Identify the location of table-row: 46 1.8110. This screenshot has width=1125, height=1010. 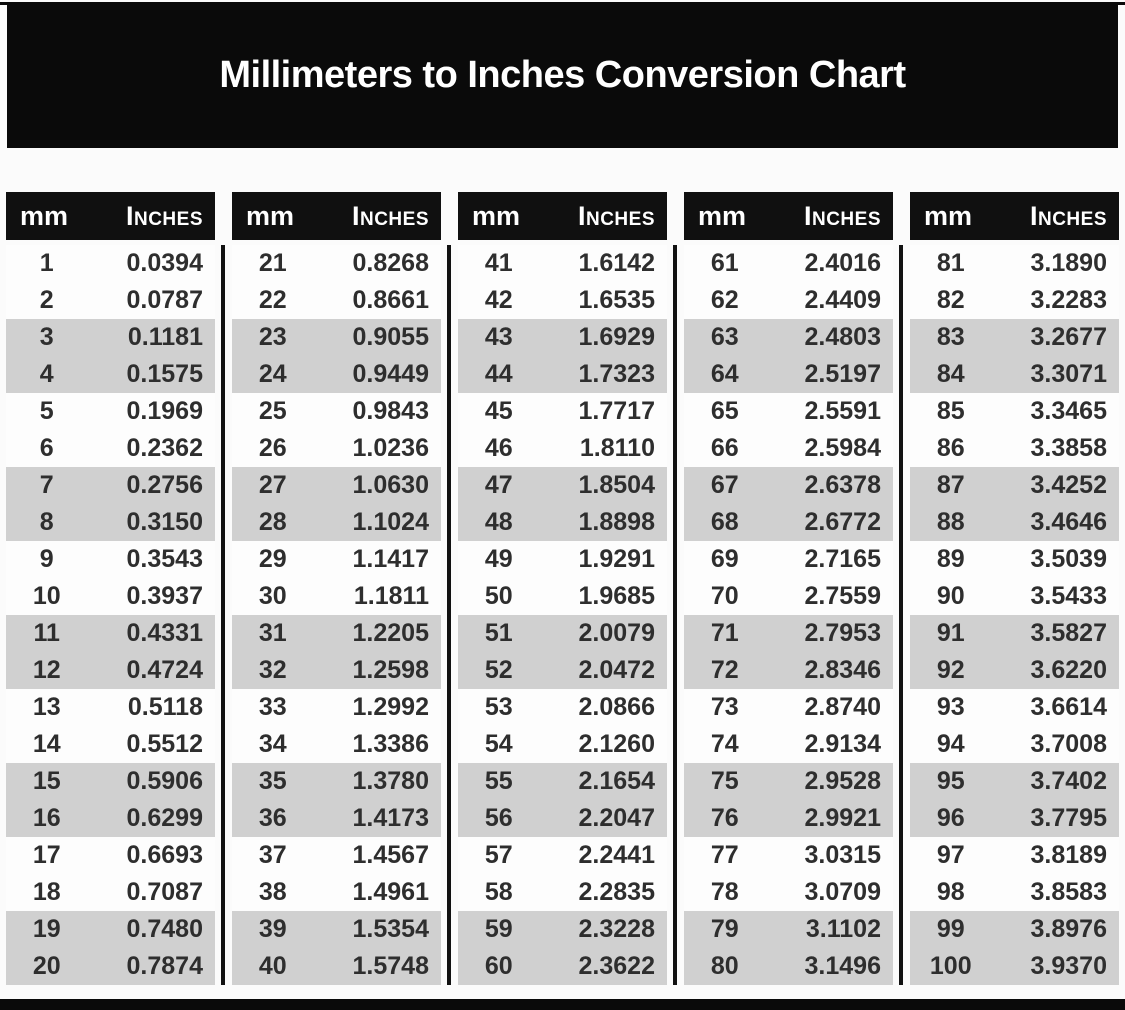
(562, 448).